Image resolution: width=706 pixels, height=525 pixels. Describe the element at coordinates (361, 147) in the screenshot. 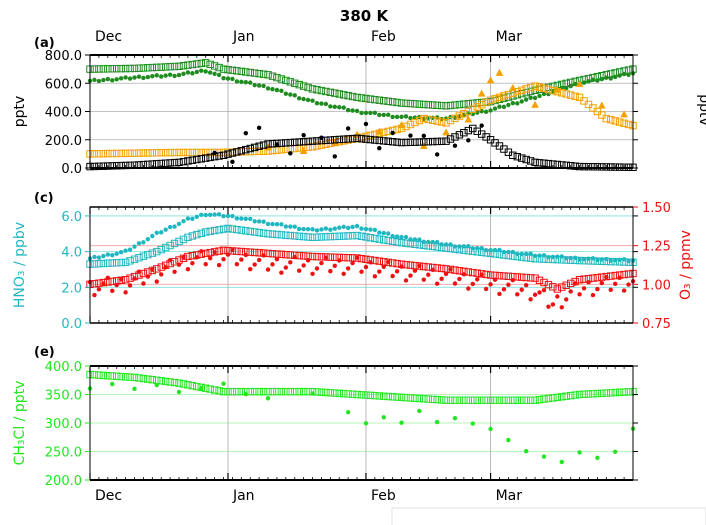

I see `series-black-open-square` at that location.